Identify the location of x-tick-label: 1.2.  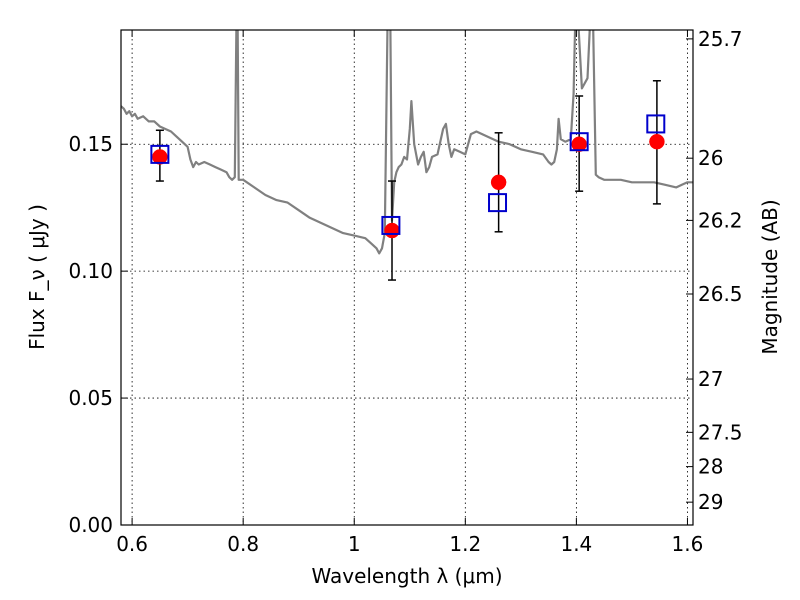
(465, 544).